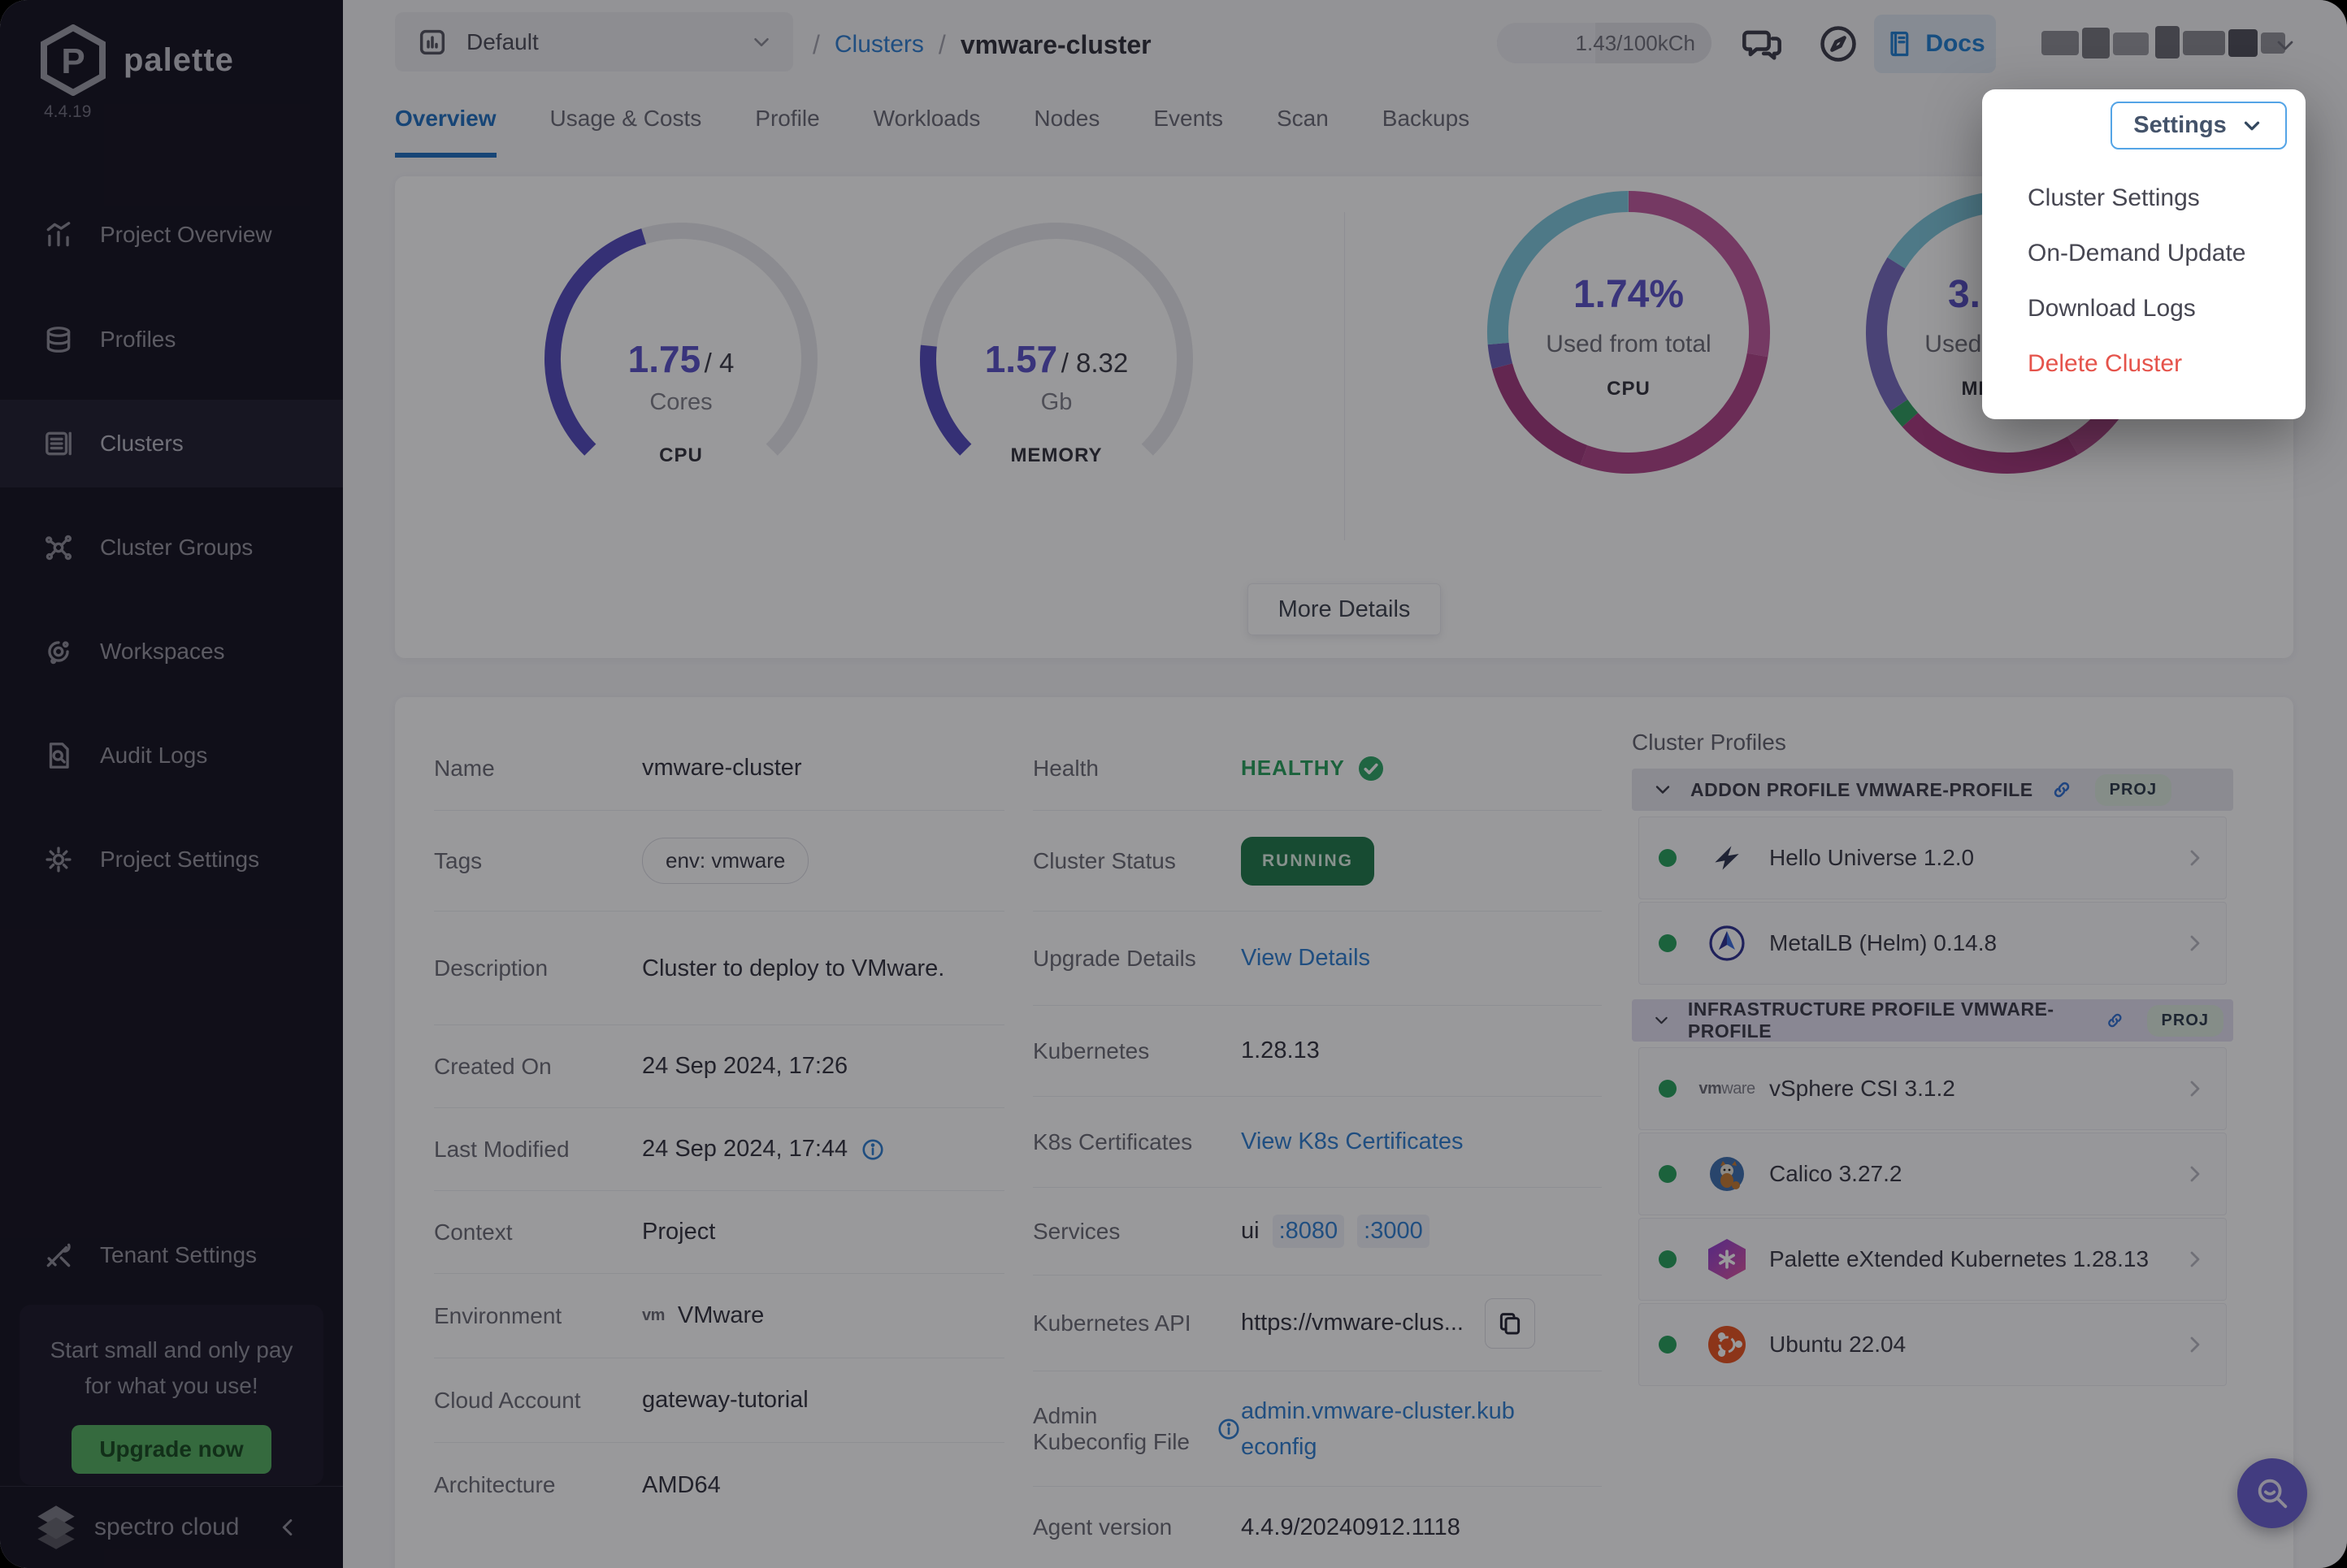 This screenshot has height=1568, width=2347. What do you see at coordinates (1668, 1174) in the screenshot?
I see `status-dot` at bounding box center [1668, 1174].